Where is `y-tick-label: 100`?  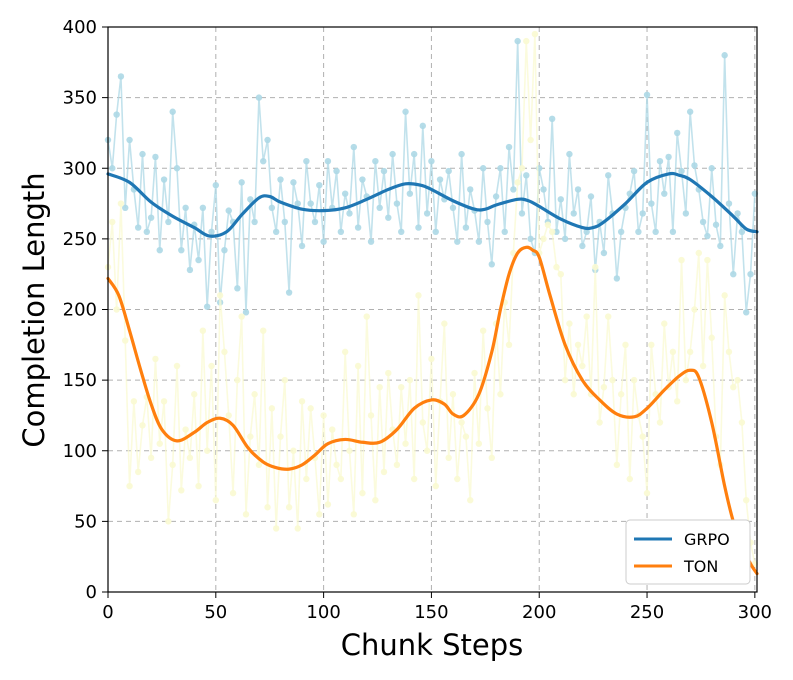 y-tick-label: 100 is located at coordinates (80, 451).